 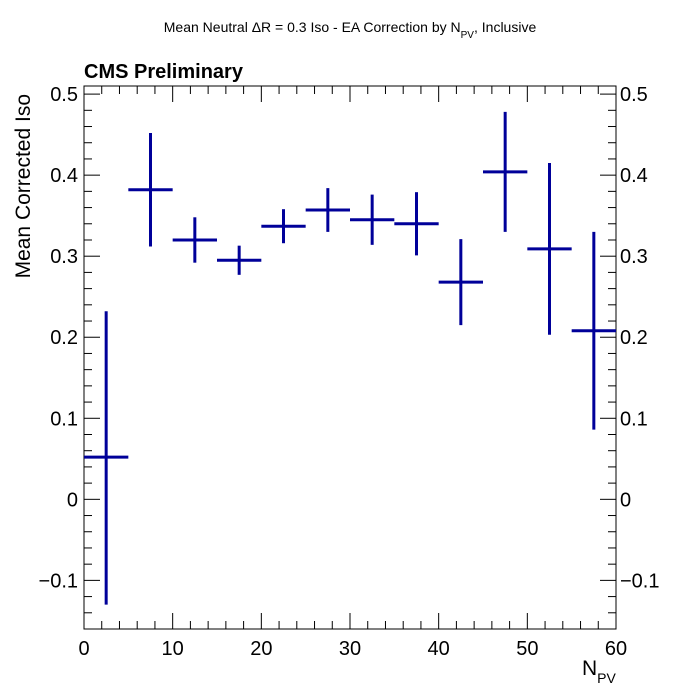 I want to click on y-tick-label: 0.4, so click(x=64, y=176).